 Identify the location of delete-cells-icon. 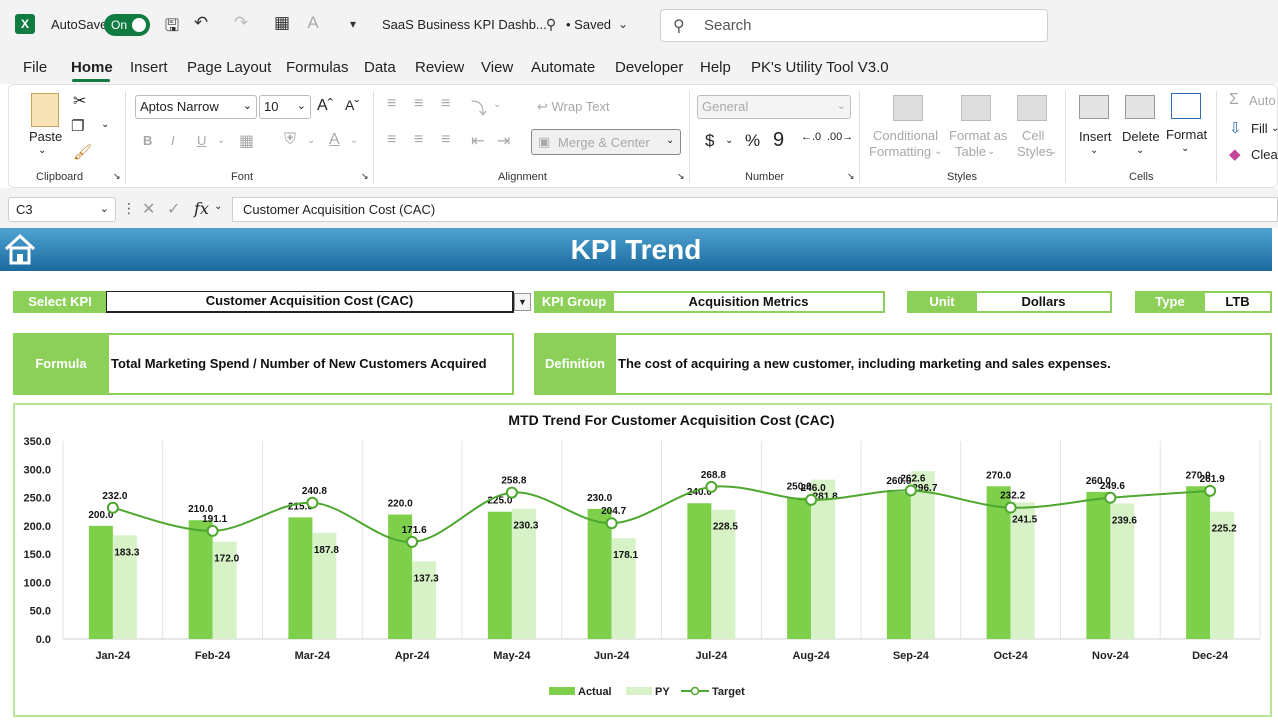
(1140, 107).